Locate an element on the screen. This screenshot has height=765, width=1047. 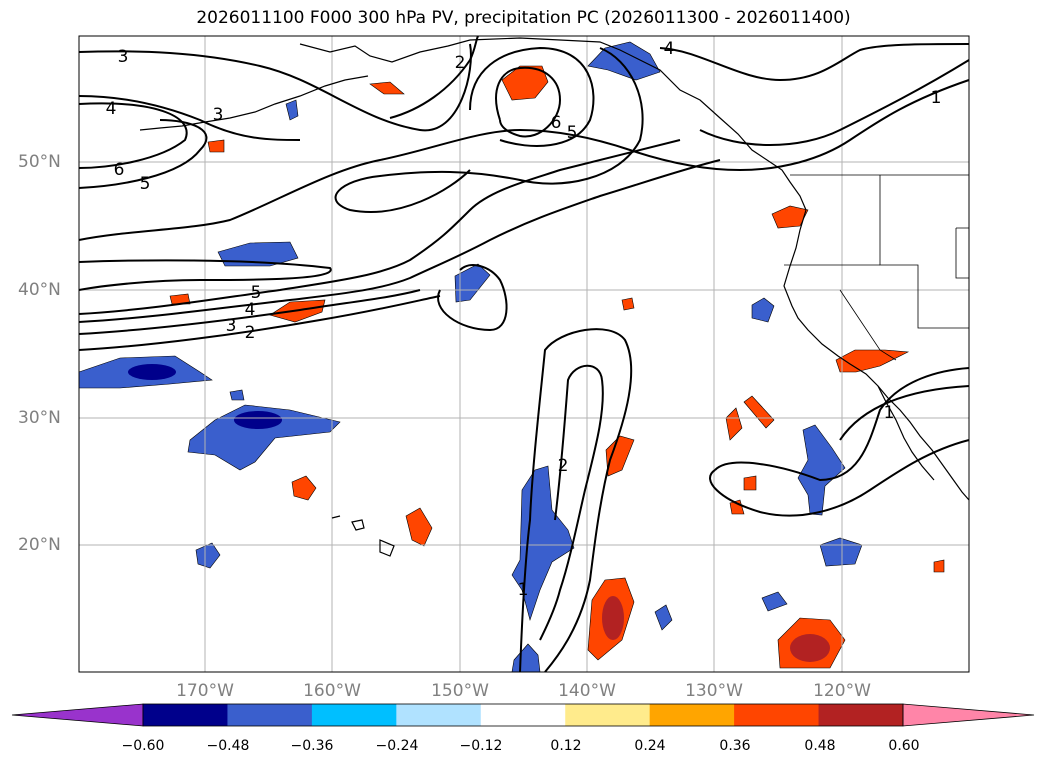
contour-1-southeast is located at coordinates (842, 424).